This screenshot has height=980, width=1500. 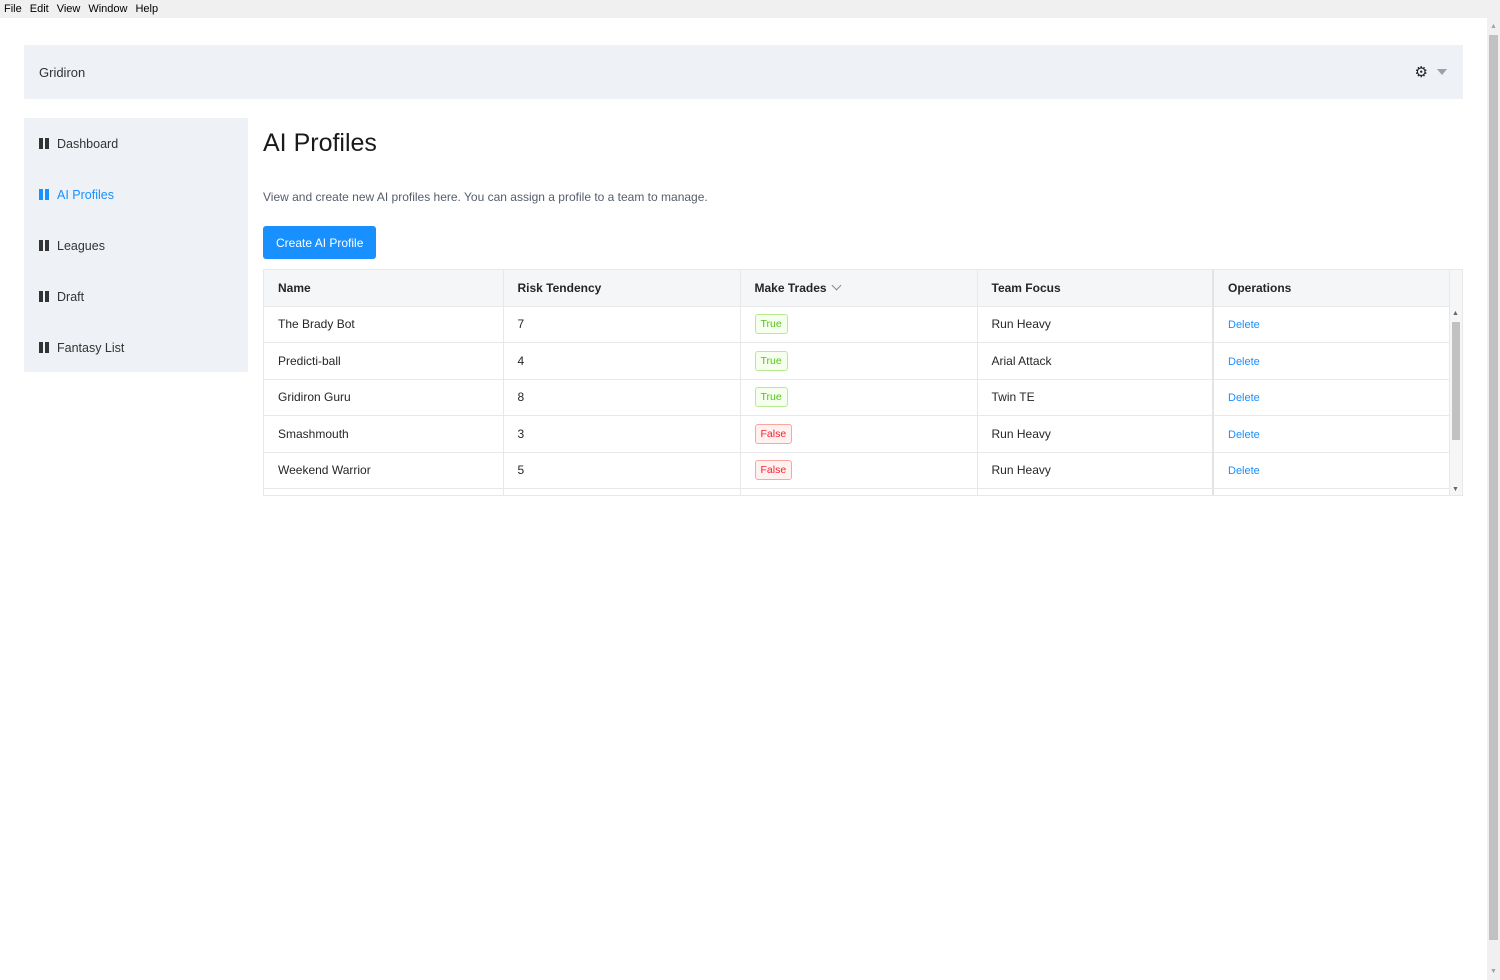 What do you see at coordinates (88, 143) in the screenshot?
I see `sidebar-item-label: Dashboard` at bounding box center [88, 143].